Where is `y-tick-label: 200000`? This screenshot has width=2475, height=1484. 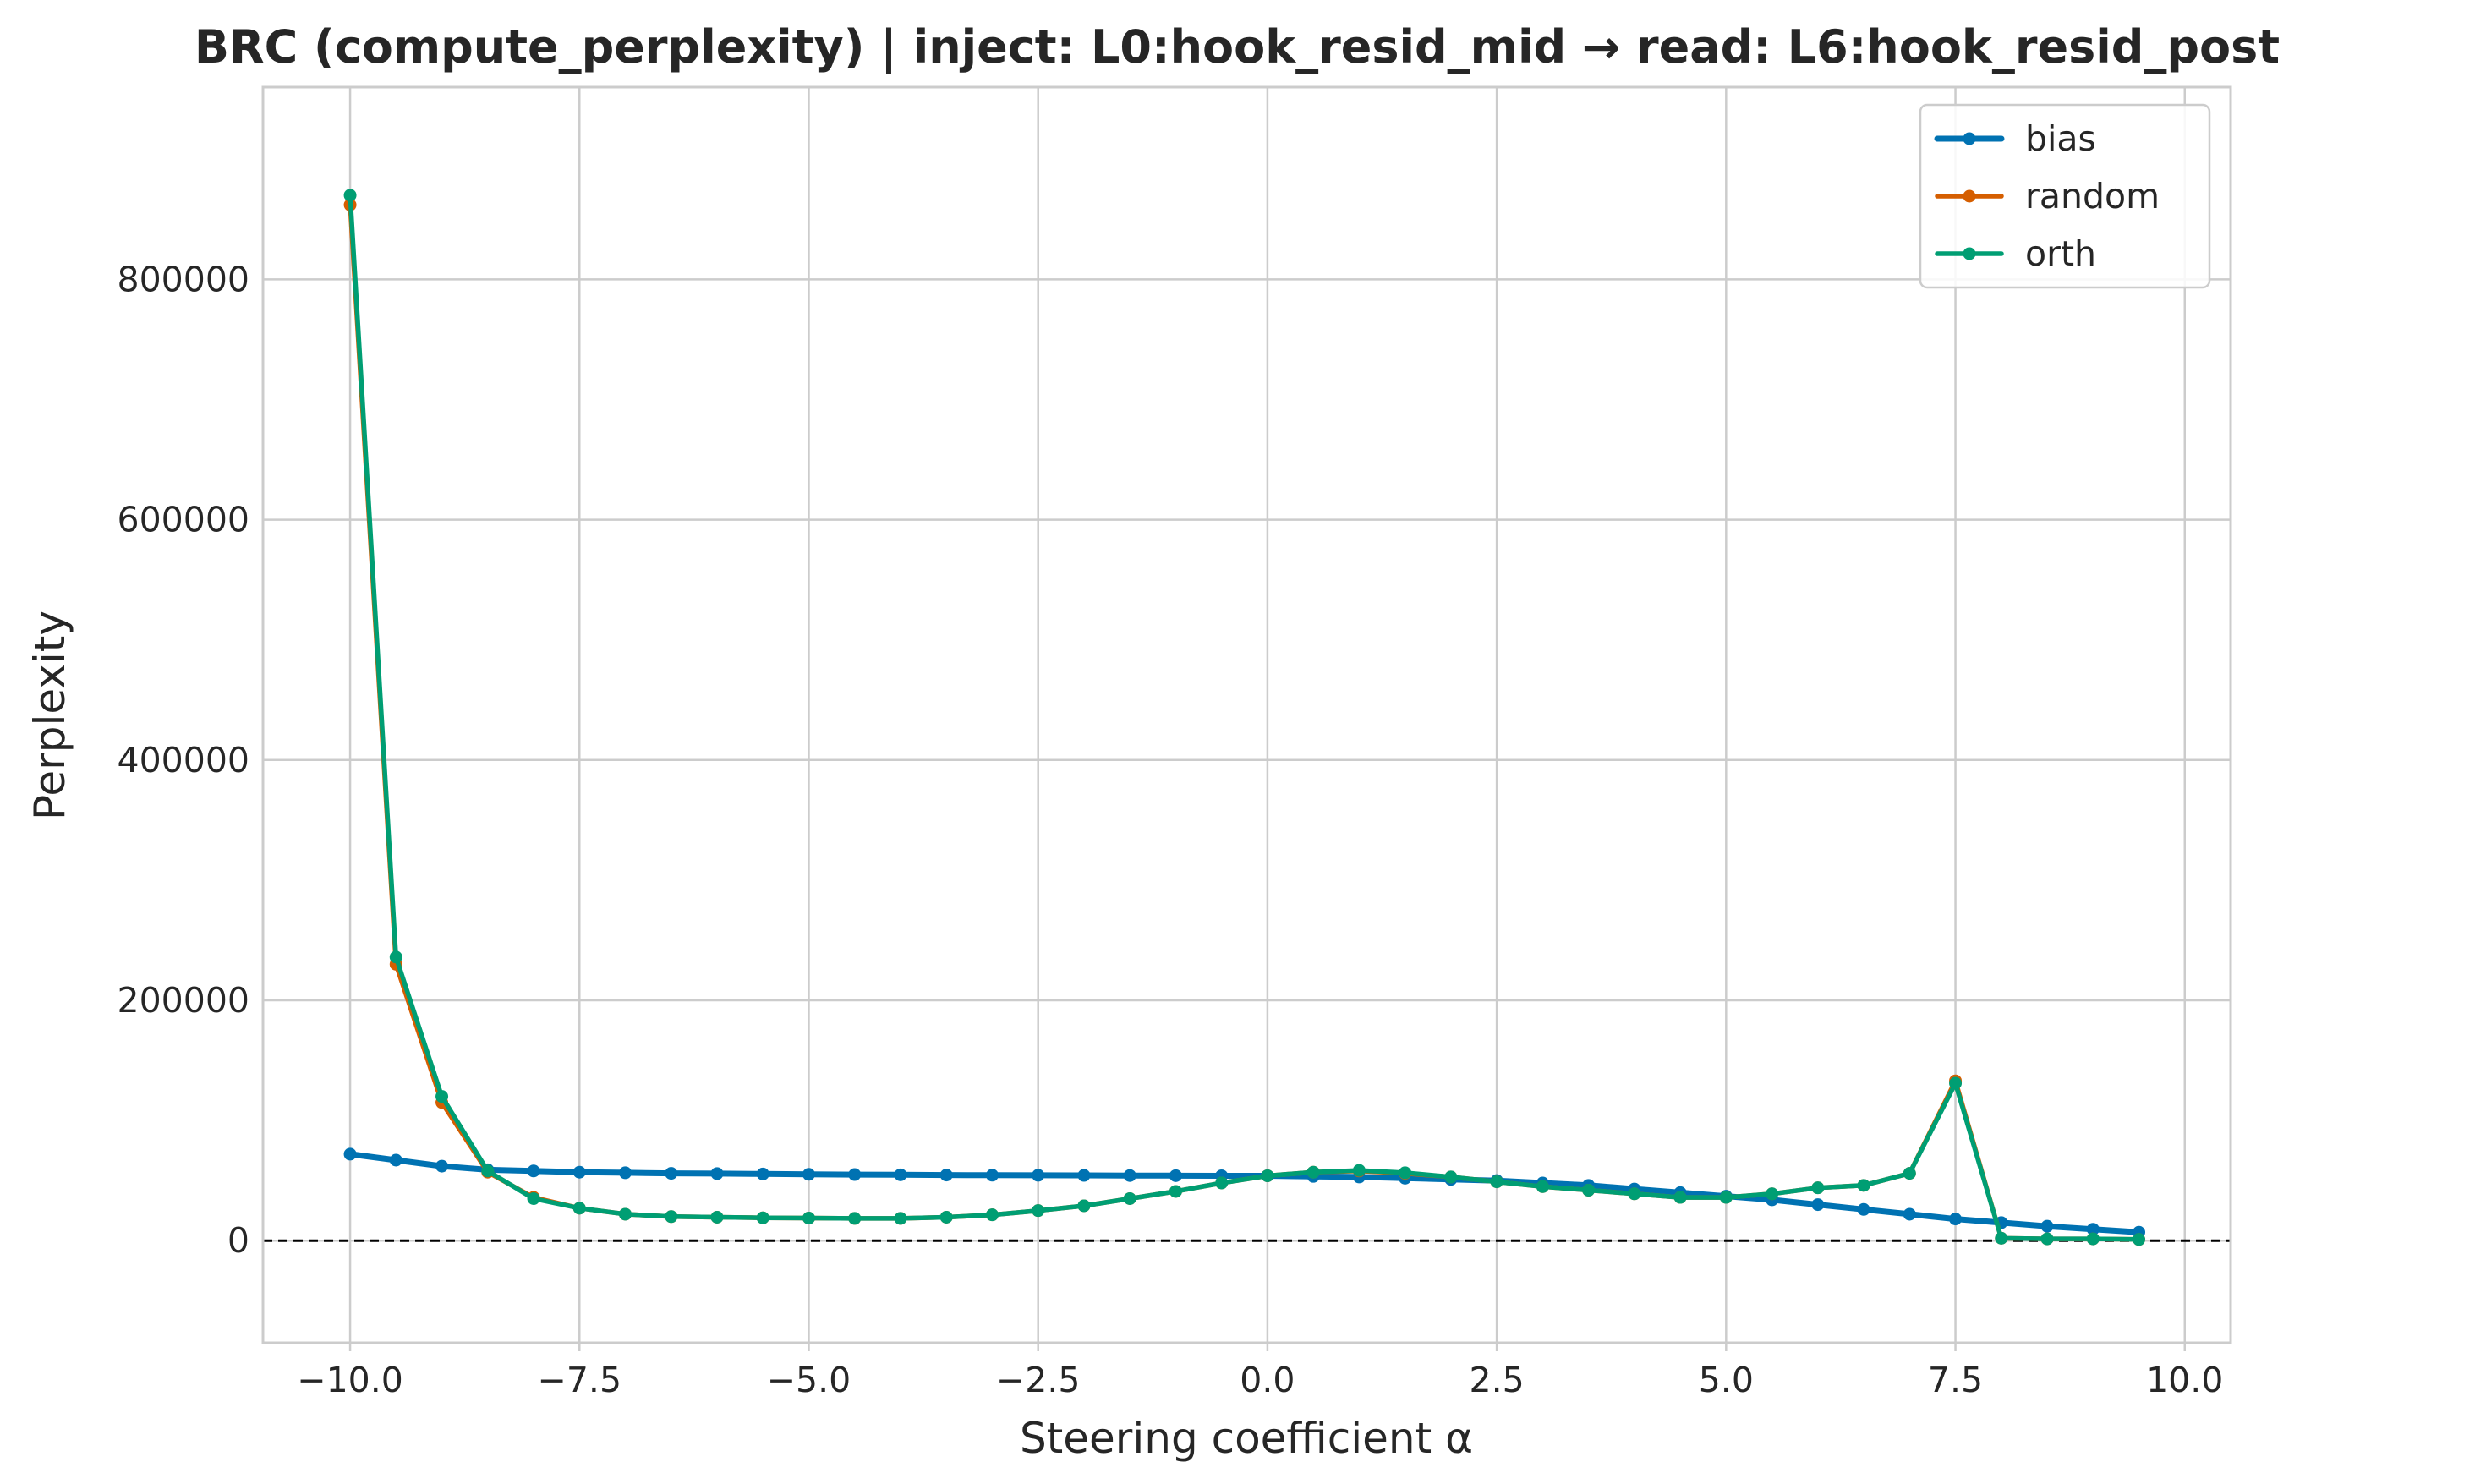 y-tick-label: 200000 is located at coordinates (183, 1001).